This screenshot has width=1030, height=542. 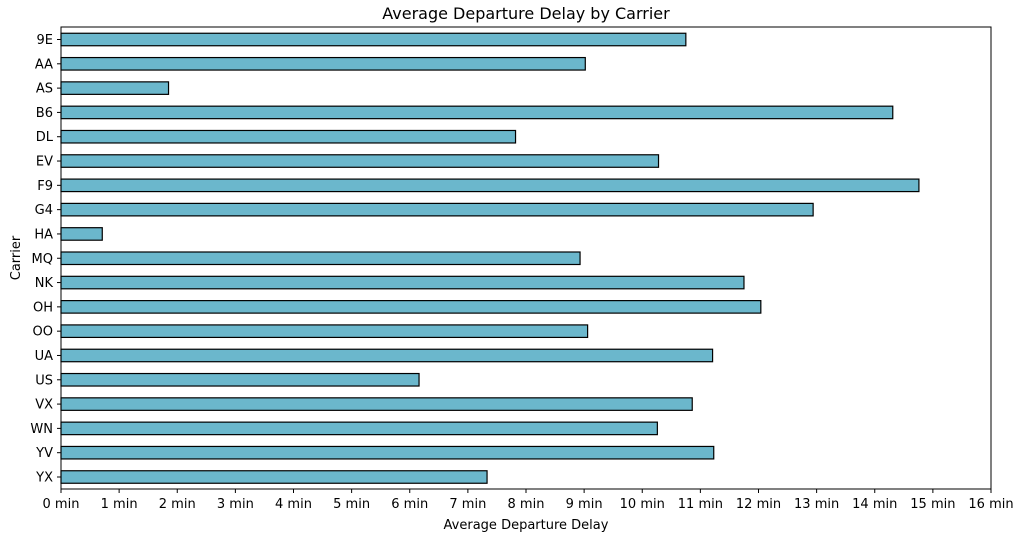 What do you see at coordinates (44, 380) in the screenshot?
I see `y-tick-label-us: US` at bounding box center [44, 380].